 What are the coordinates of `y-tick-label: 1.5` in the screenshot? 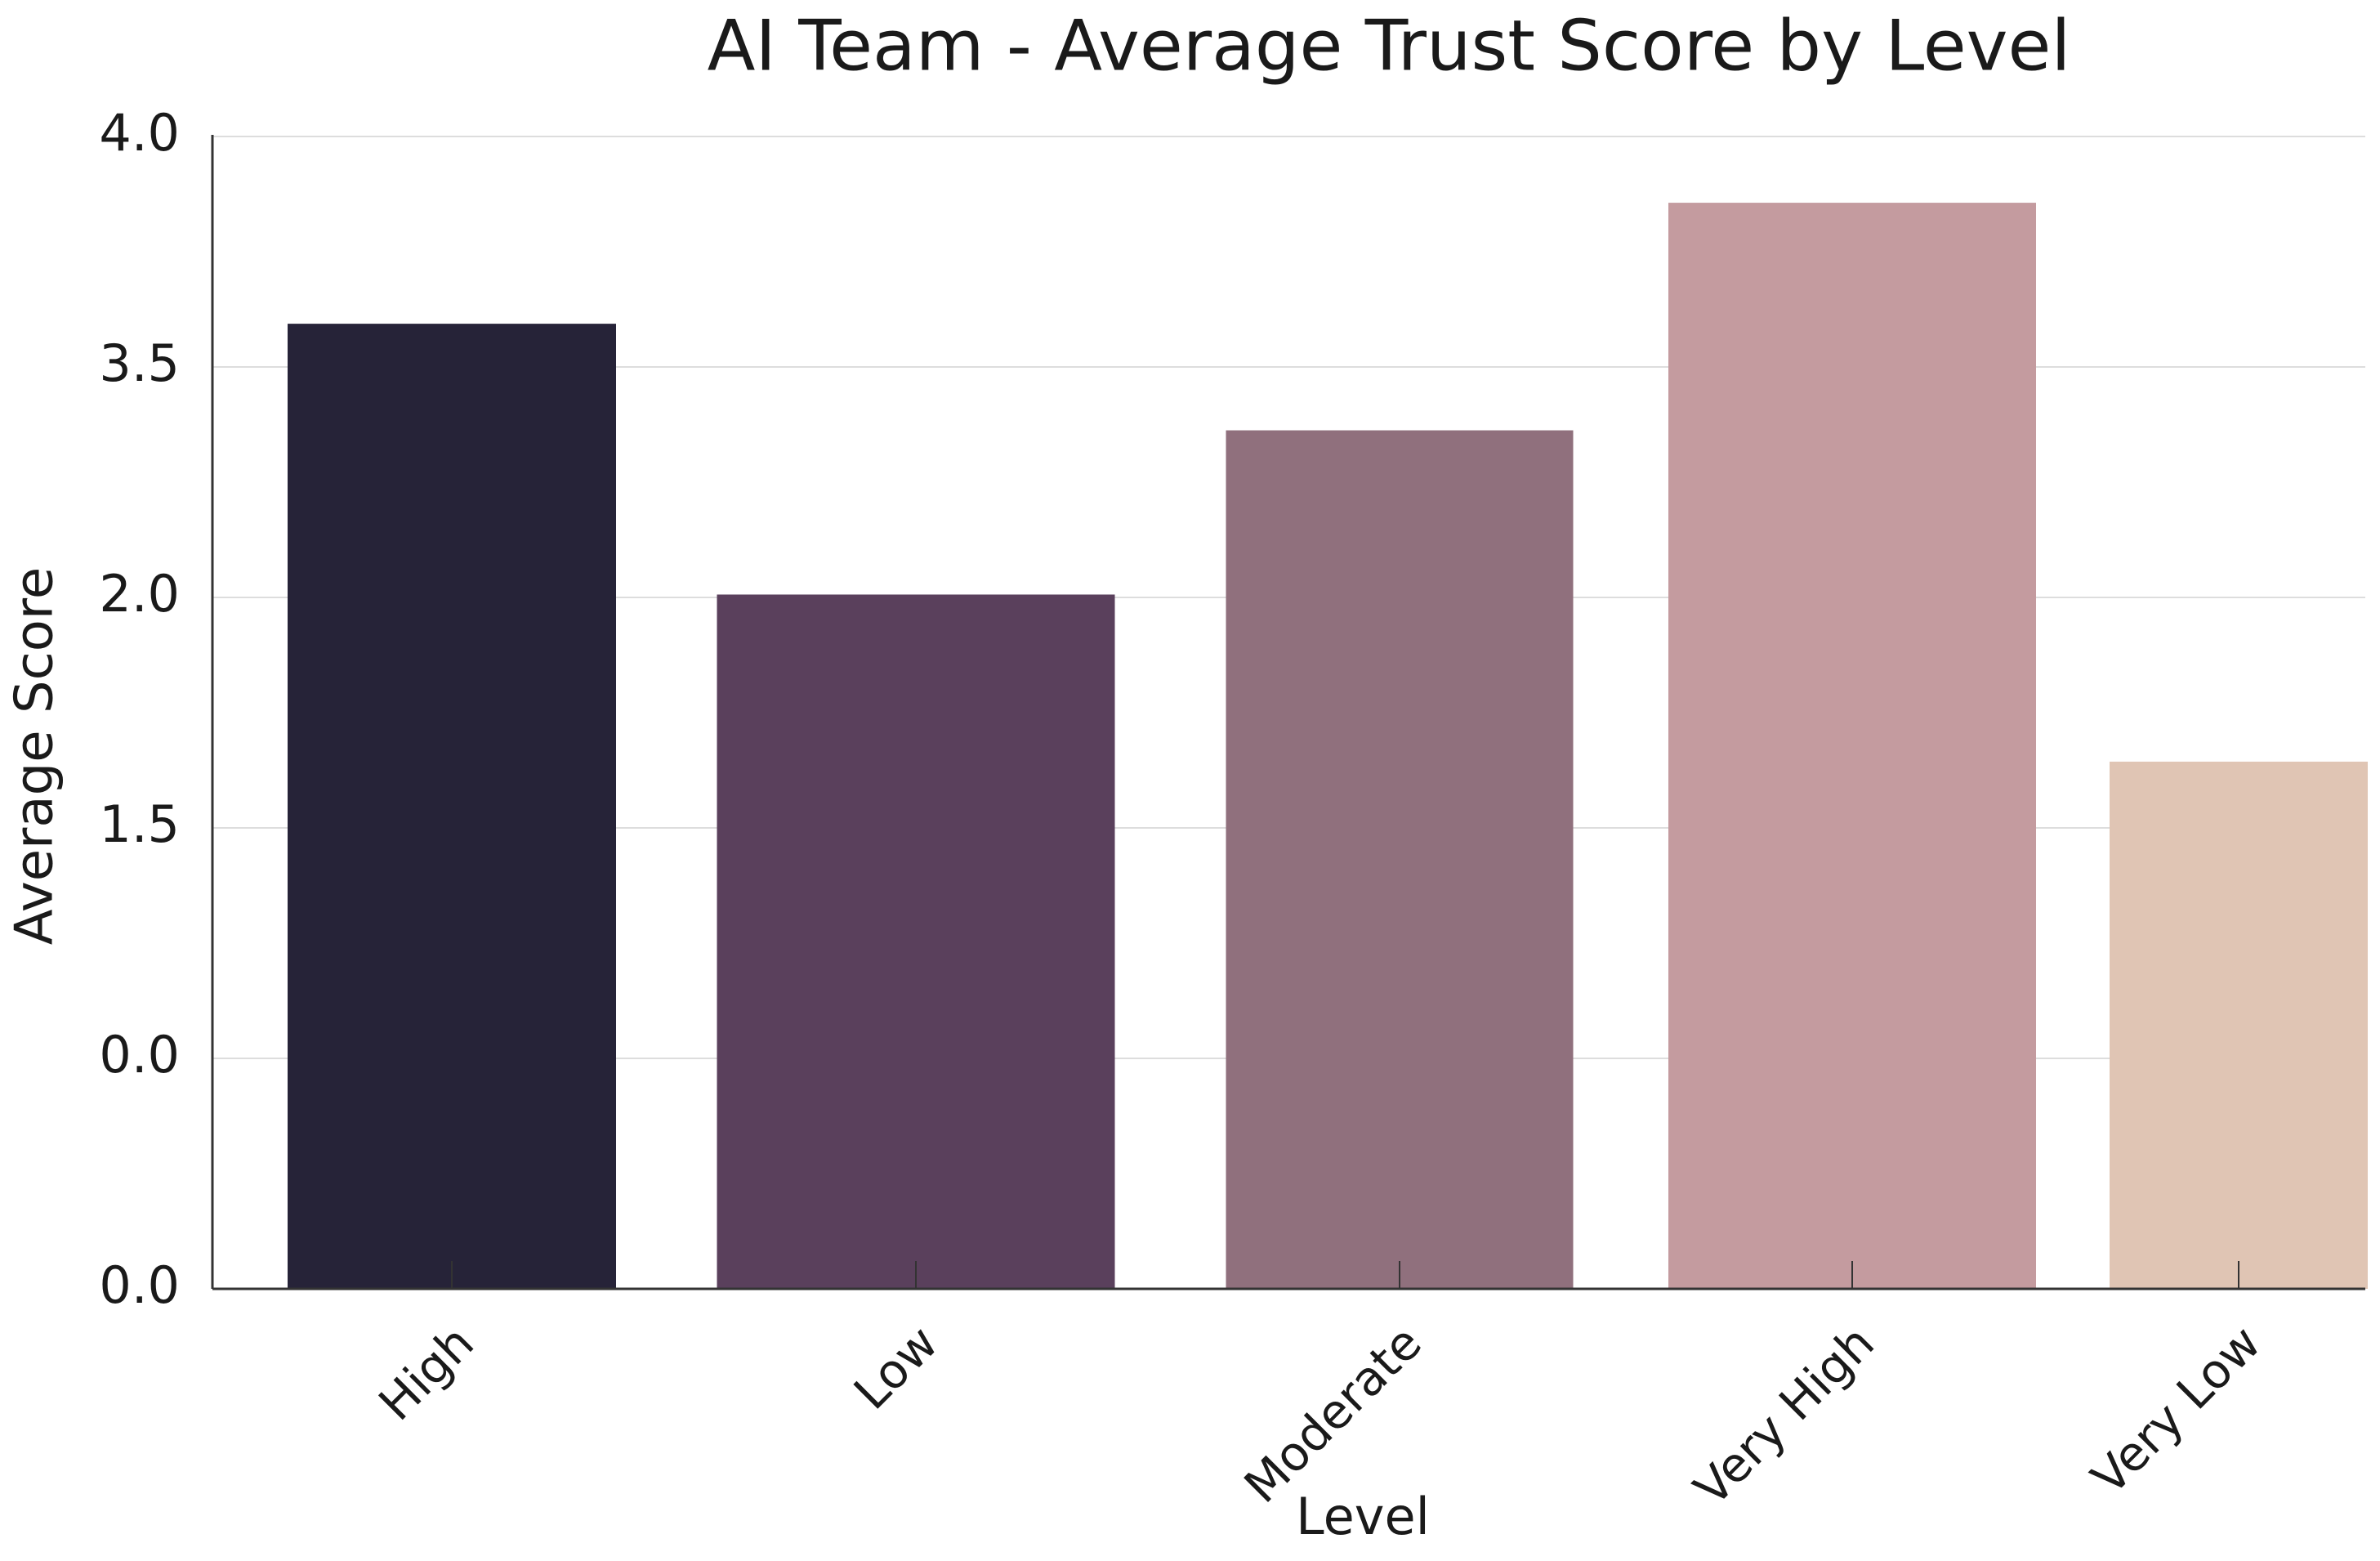 It's located at (140, 824).